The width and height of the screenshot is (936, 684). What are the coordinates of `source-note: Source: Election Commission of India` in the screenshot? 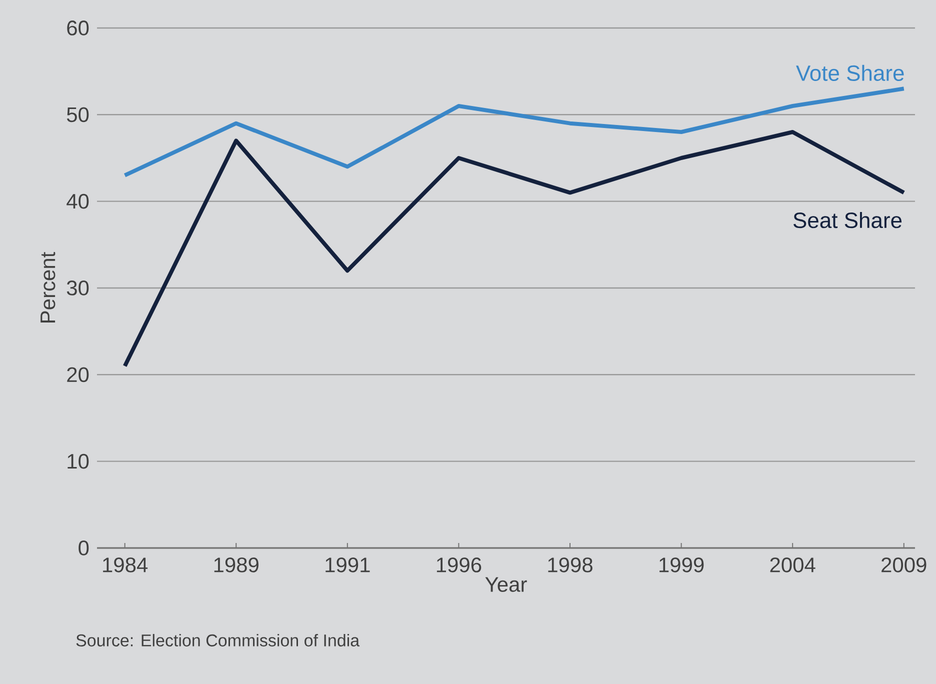 It's located at (218, 640).